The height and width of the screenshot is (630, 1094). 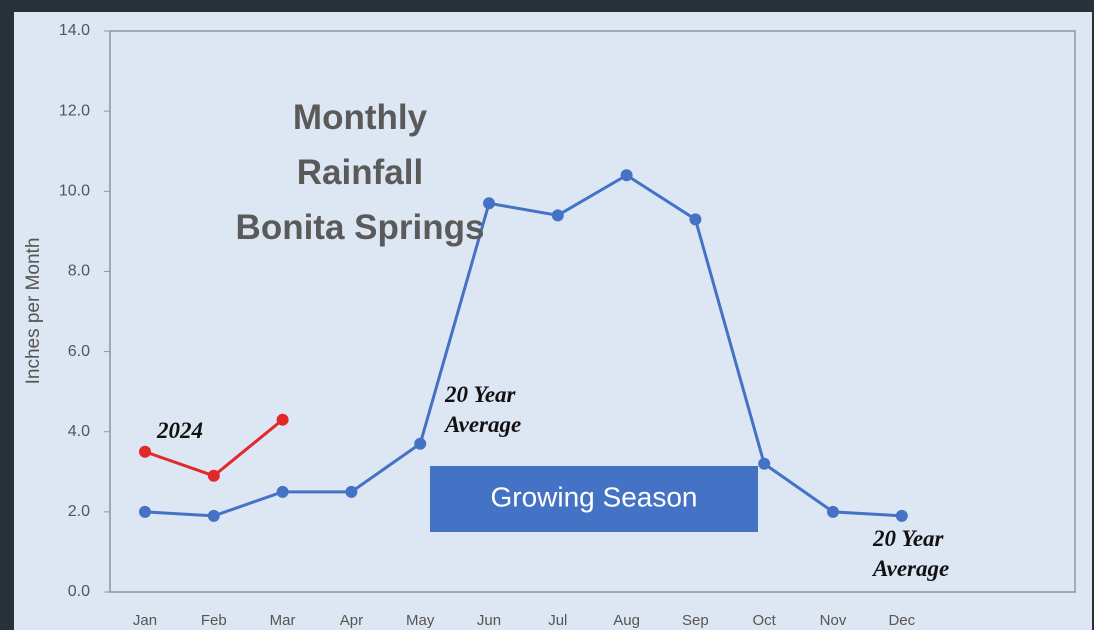 What do you see at coordinates (79, 271) in the screenshot?
I see `y-tick-label: 8.0` at bounding box center [79, 271].